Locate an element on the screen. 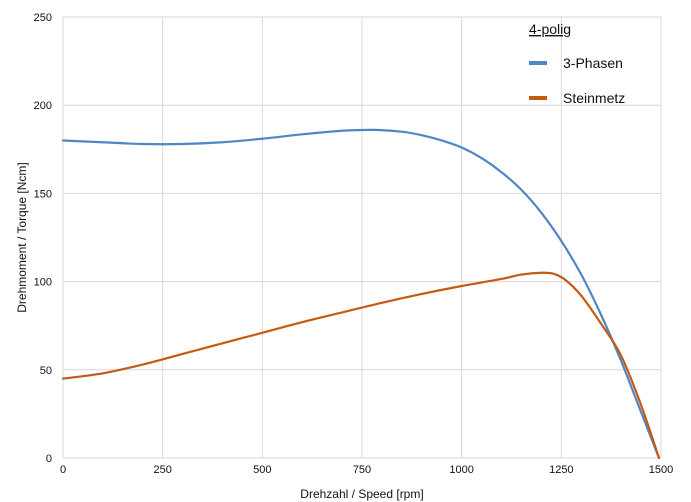 Image resolution: width=691 pixels, height=502 pixels. y-tick-label: 0 is located at coordinates (49, 459).